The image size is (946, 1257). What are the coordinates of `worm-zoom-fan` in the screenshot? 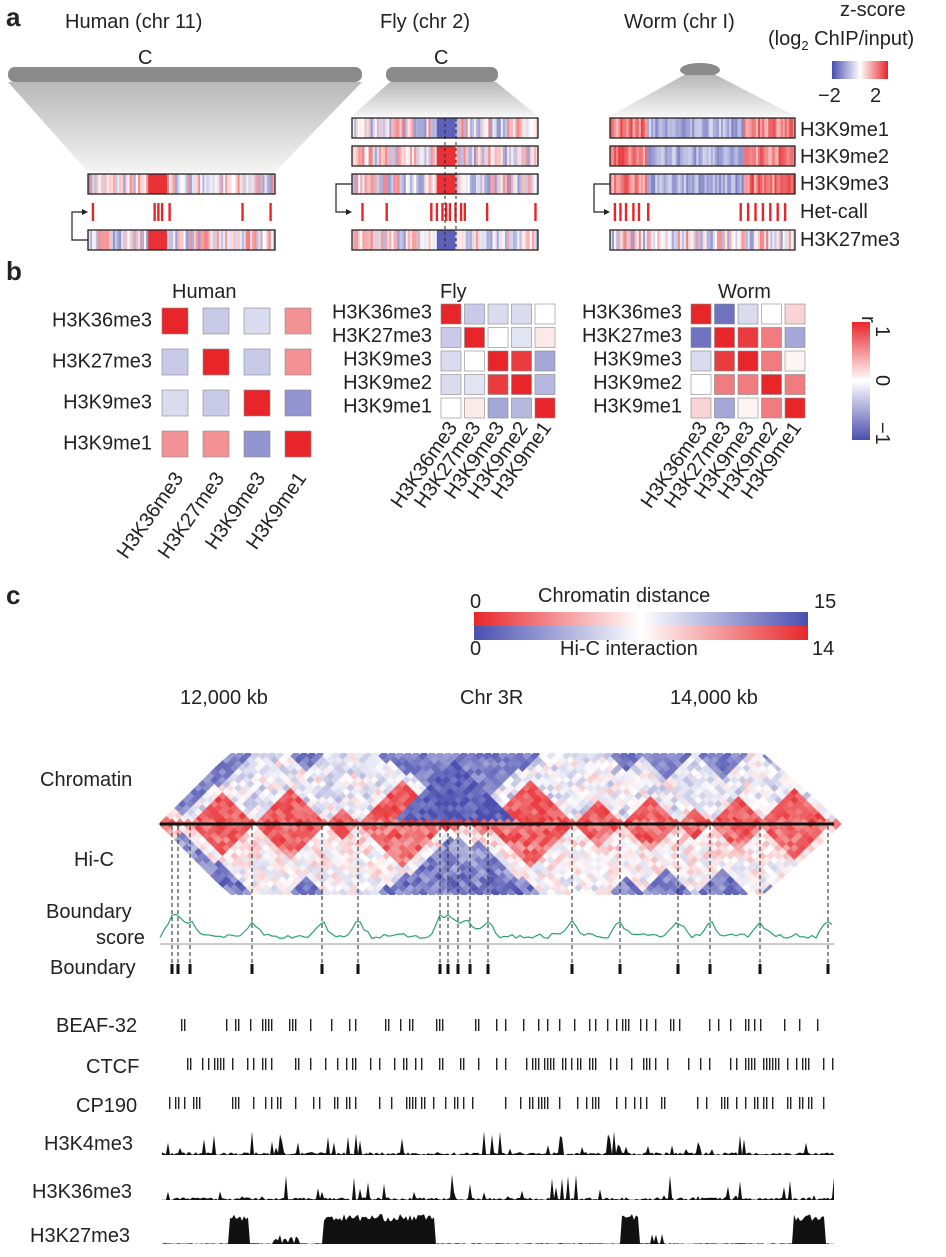 It's located at (702, 95).